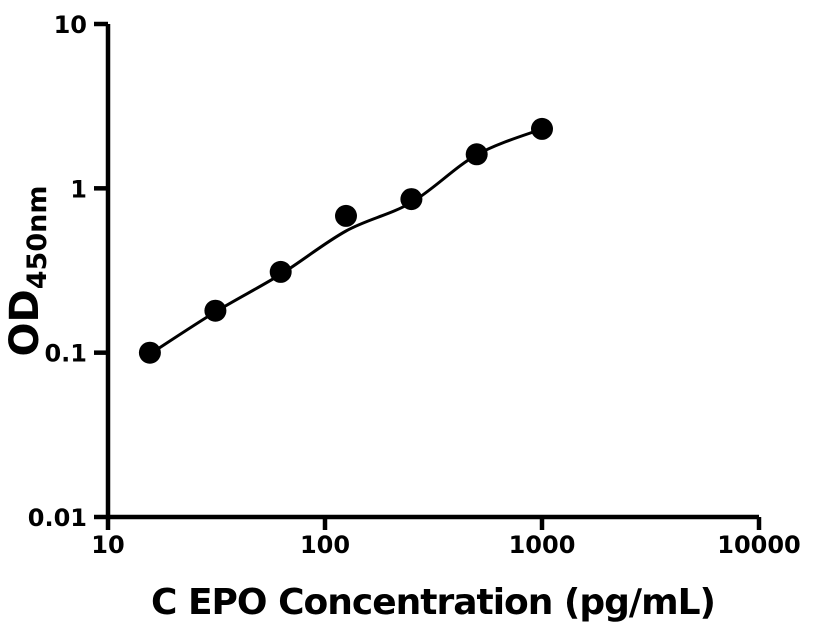 This screenshot has width=816, height=640. Describe the element at coordinates (70, 25) in the screenshot. I see `y-axis-tick-label: 10` at that location.